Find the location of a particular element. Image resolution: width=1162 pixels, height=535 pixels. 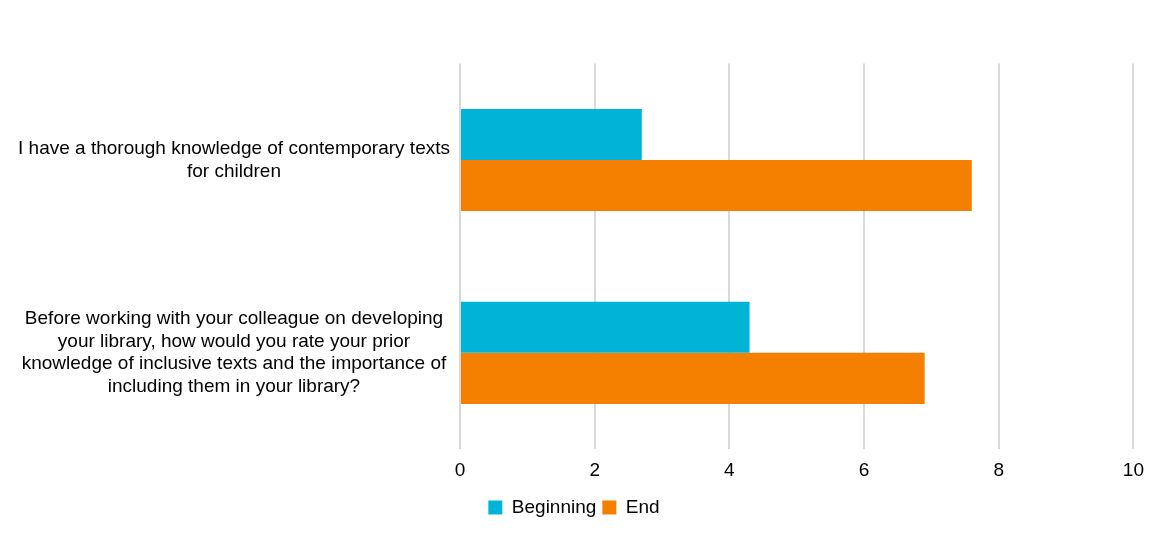

x-tick-label: 2 is located at coordinates (594, 469).